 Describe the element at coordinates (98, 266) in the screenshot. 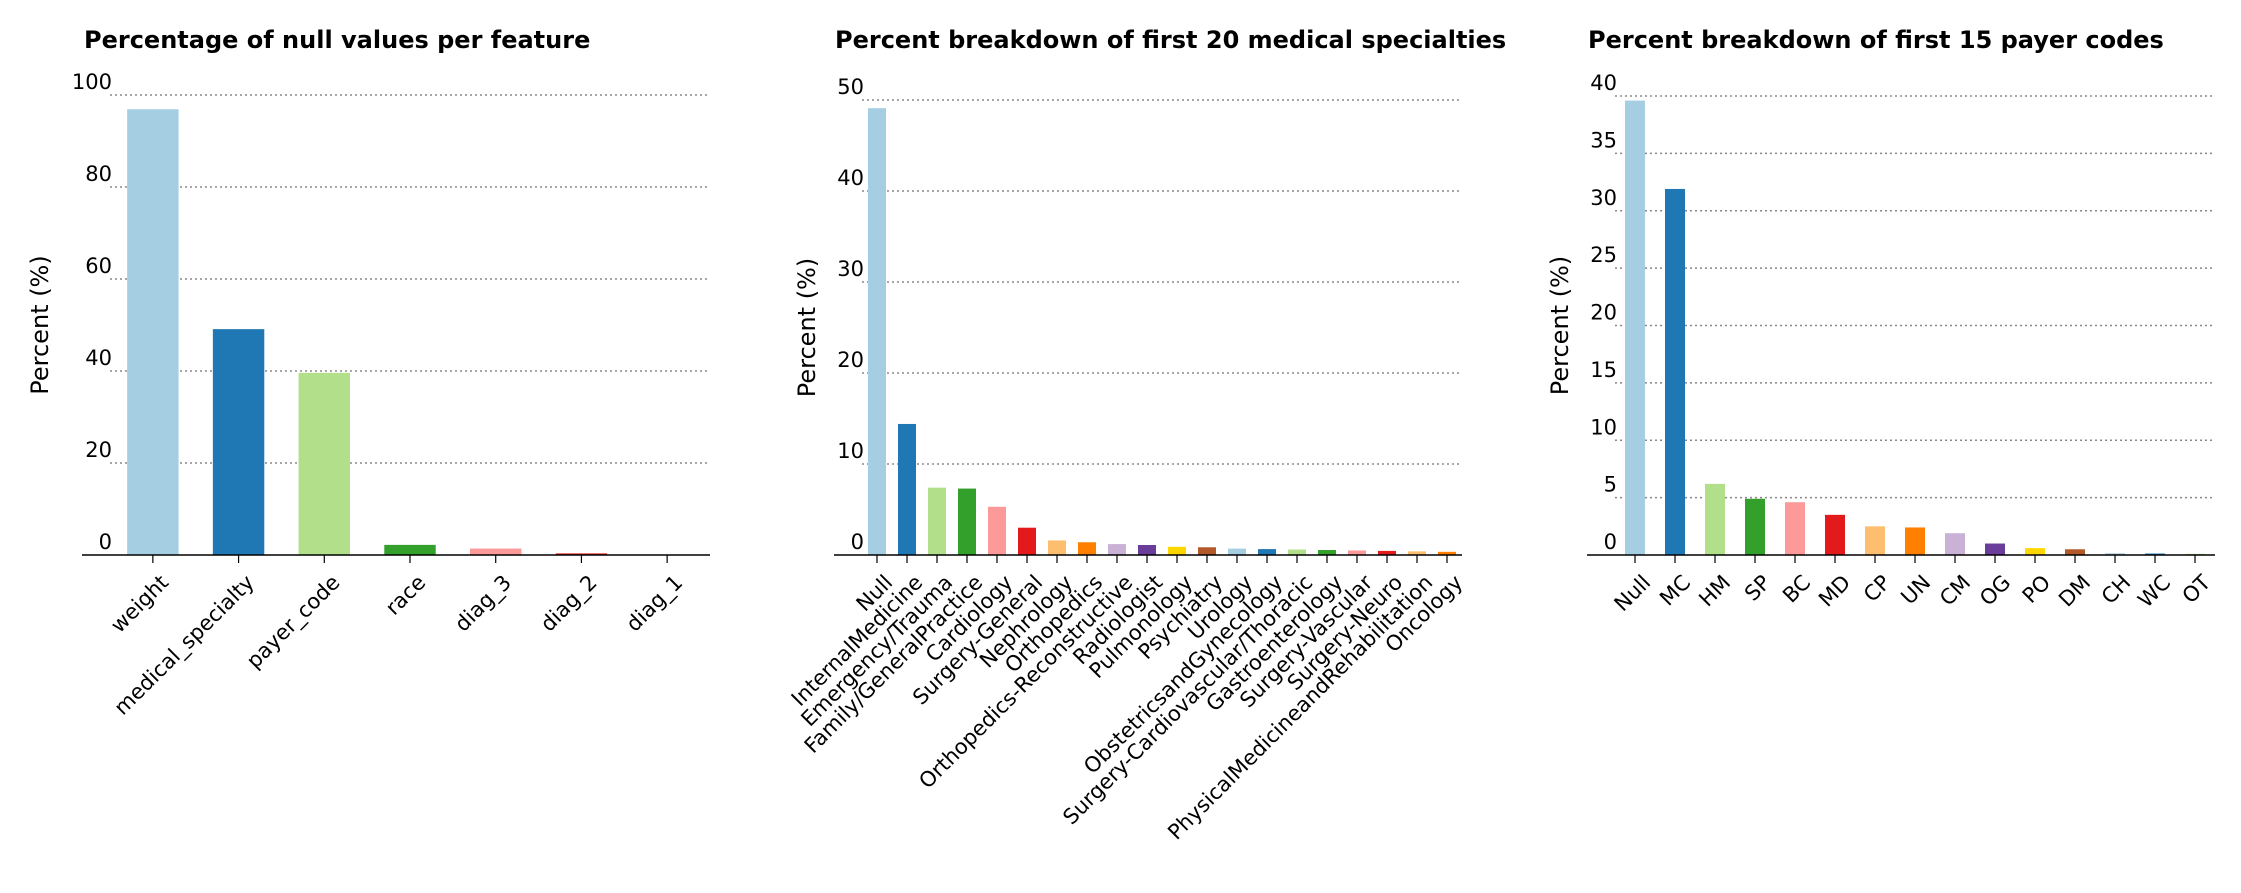

I see `y-tick-label: 60` at that location.